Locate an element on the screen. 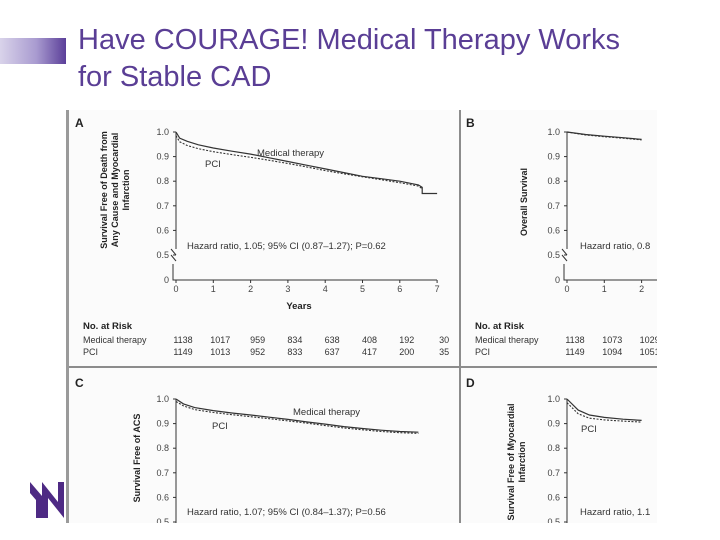 This screenshot has width=720, height=540. panel-a-xlabel: Years is located at coordinates (298, 306).